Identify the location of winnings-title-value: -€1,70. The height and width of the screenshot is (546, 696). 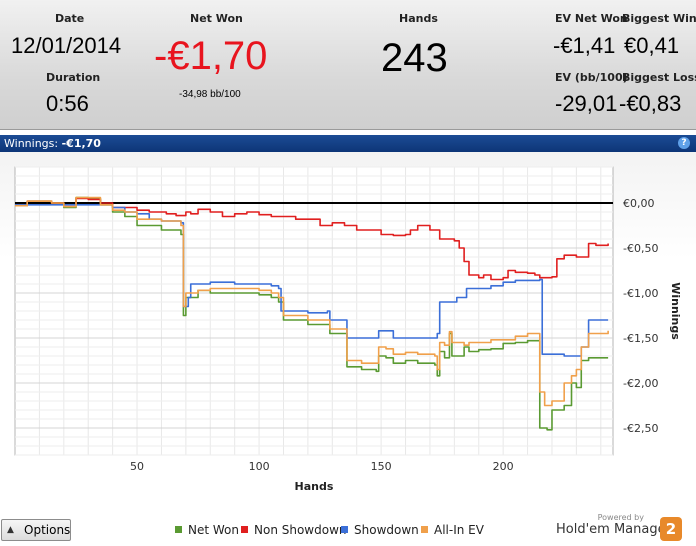
(81, 143).